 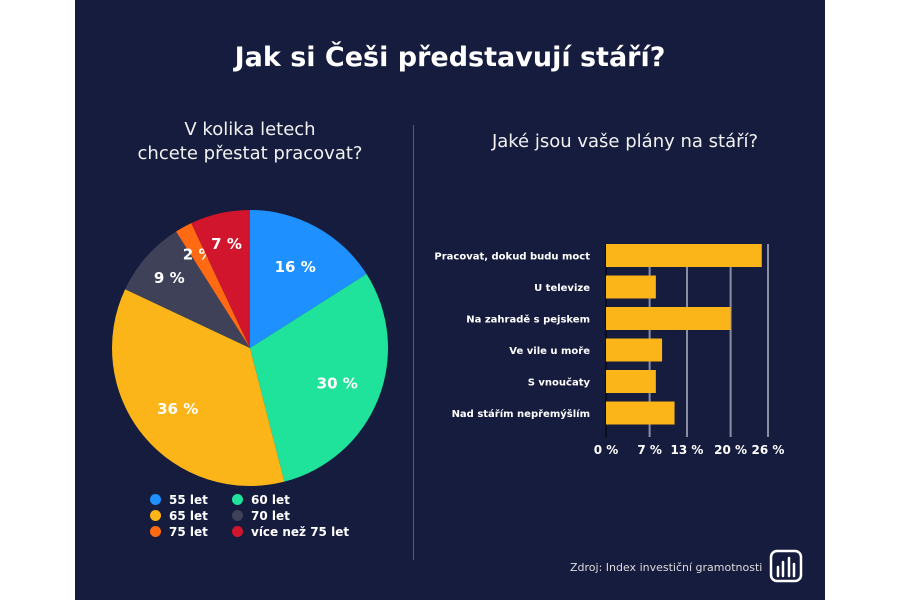 I want to click on pie-data-label: 9 %, so click(x=169, y=278).